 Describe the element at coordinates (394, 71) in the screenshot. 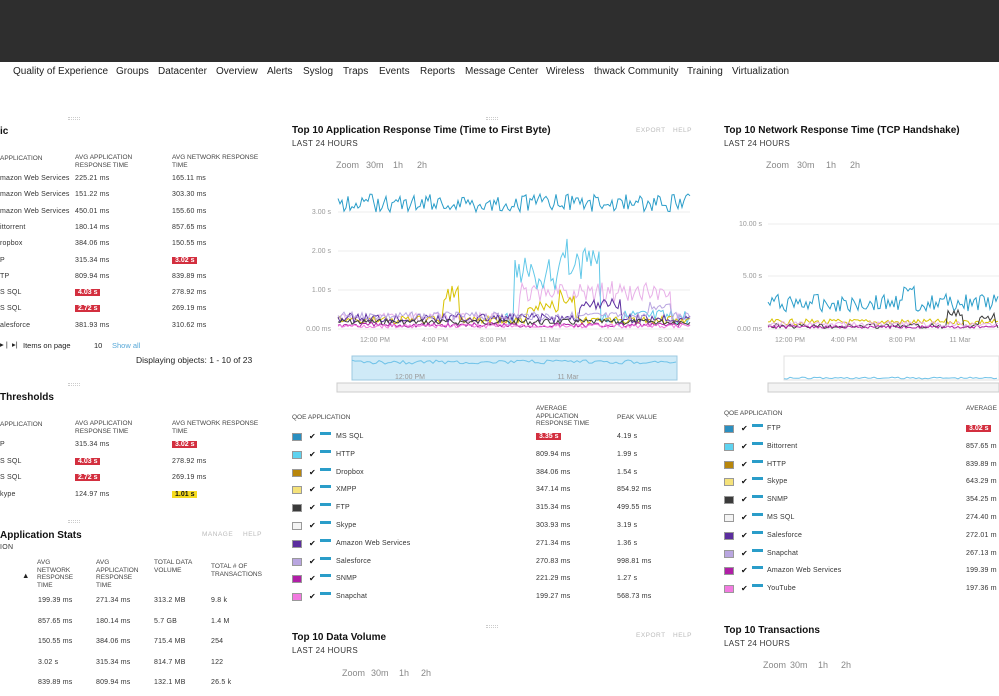

I see `nav-item-events: Events` at that location.